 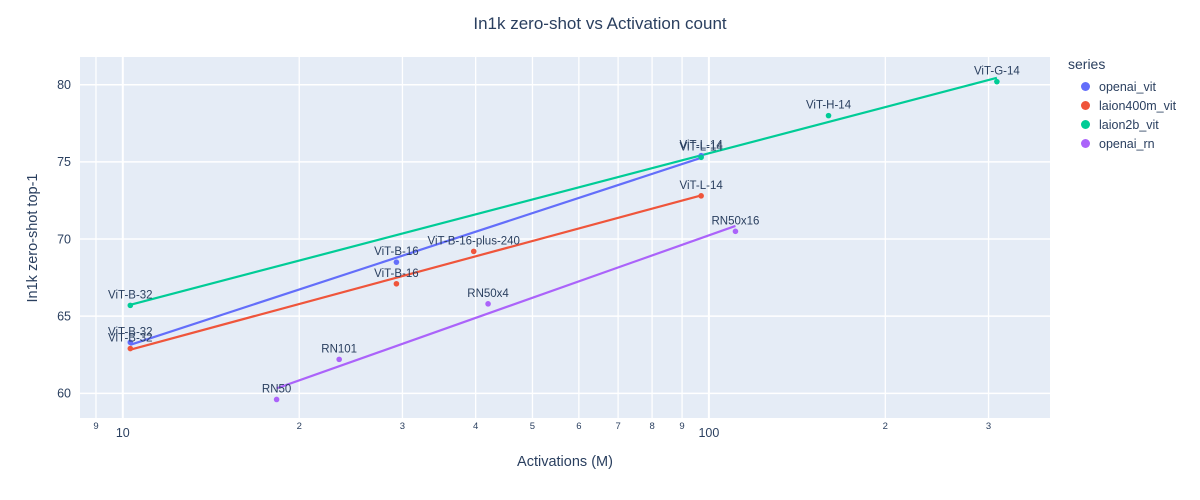 I want to click on legend-item-openai_vit: openai_vit, so click(x=1122, y=86).